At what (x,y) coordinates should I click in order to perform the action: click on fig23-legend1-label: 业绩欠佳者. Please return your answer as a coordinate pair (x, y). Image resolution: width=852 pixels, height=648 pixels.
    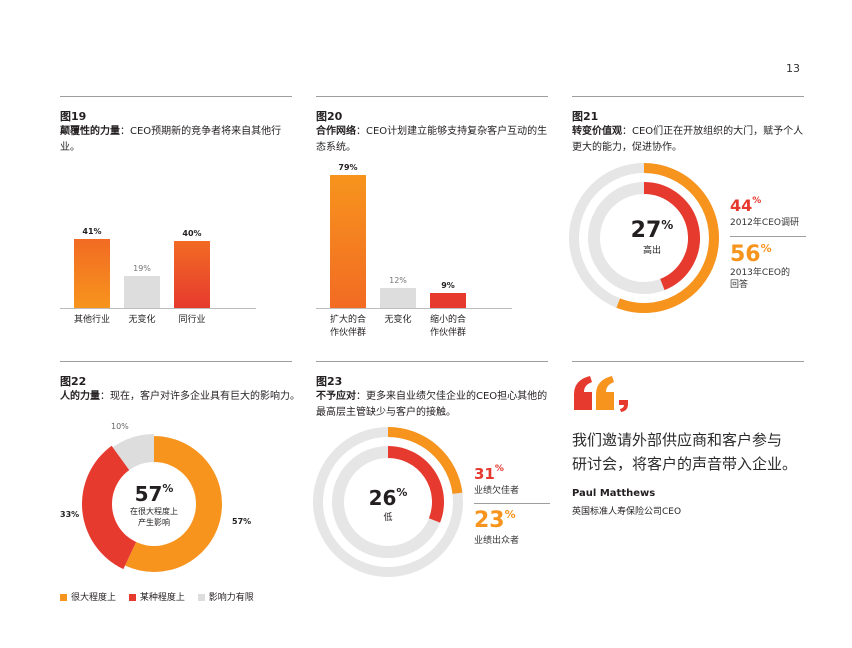
    Looking at the image, I should click on (497, 491).